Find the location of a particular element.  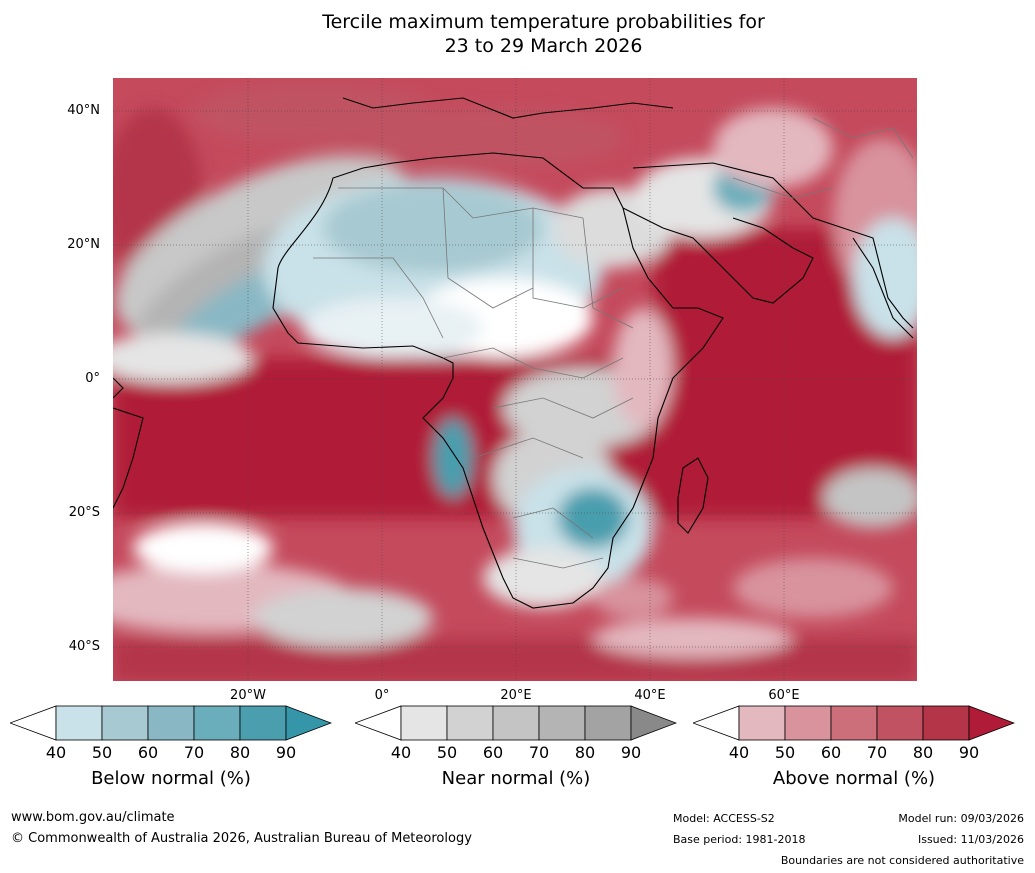

below-tick-40: 40 is located at coordinates (56, 752).